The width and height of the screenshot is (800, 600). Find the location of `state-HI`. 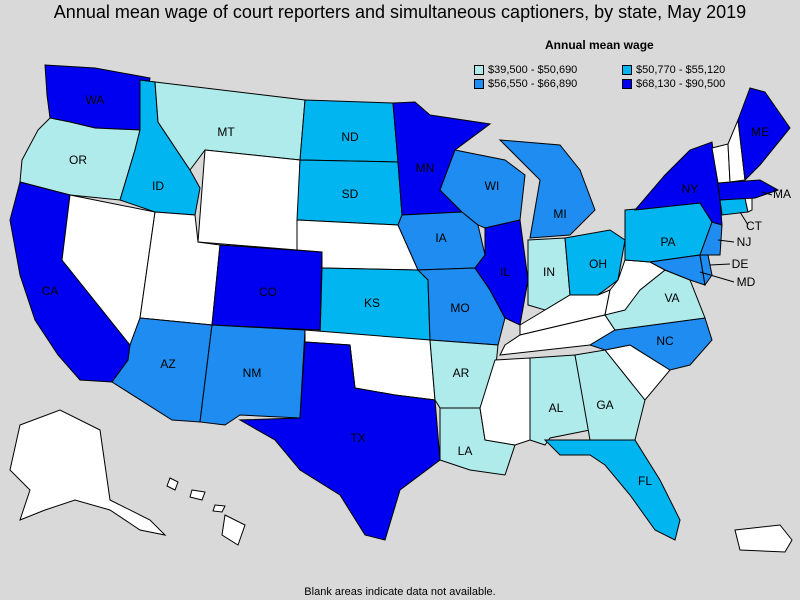

state-HI is located at coordinates (206, 511).